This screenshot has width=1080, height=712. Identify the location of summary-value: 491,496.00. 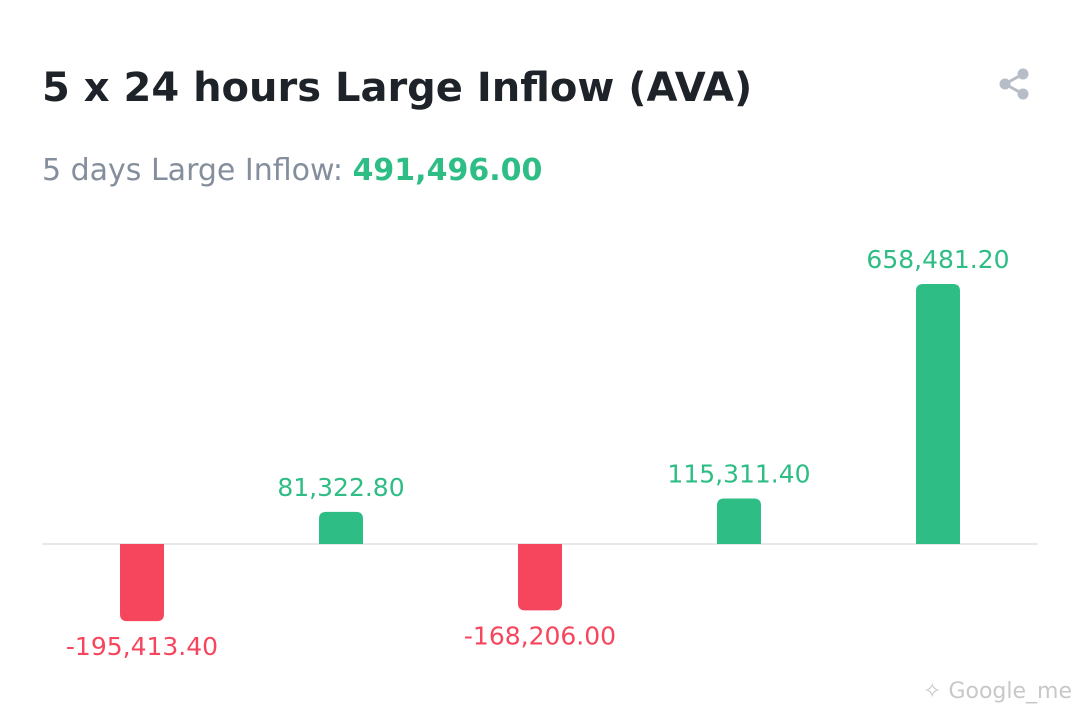
(447, 170).